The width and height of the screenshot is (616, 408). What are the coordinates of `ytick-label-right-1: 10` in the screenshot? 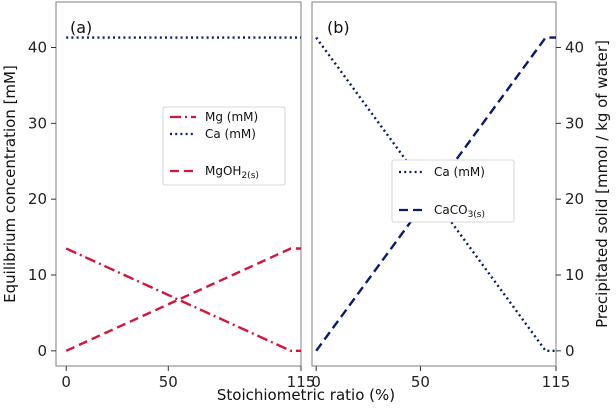 It's located at (574, 275).